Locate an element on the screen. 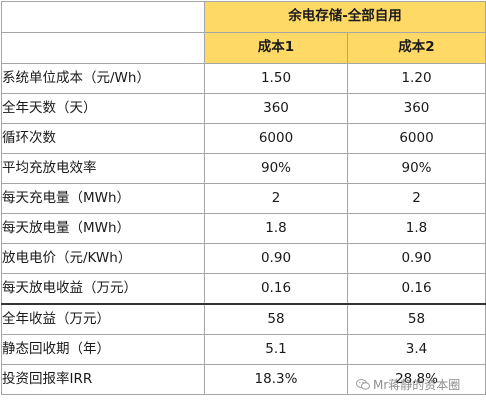 Image resolution: width=486 pixels, height=403 pixels. table-row: 每天放电收益（万元） 0.16 0.16 is located at coordinates (243, 289).